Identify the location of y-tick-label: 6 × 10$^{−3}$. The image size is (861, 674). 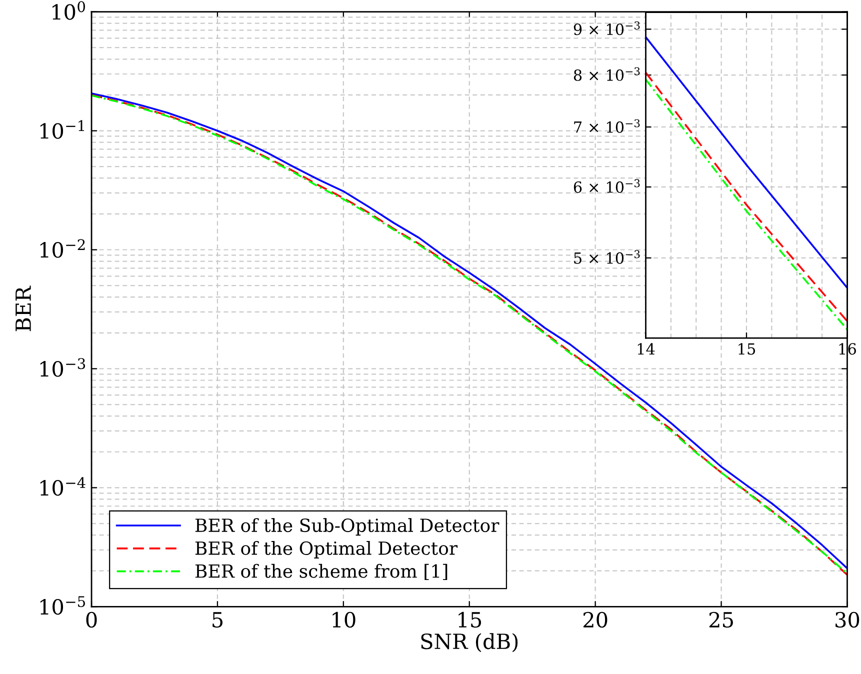
(607, 186).